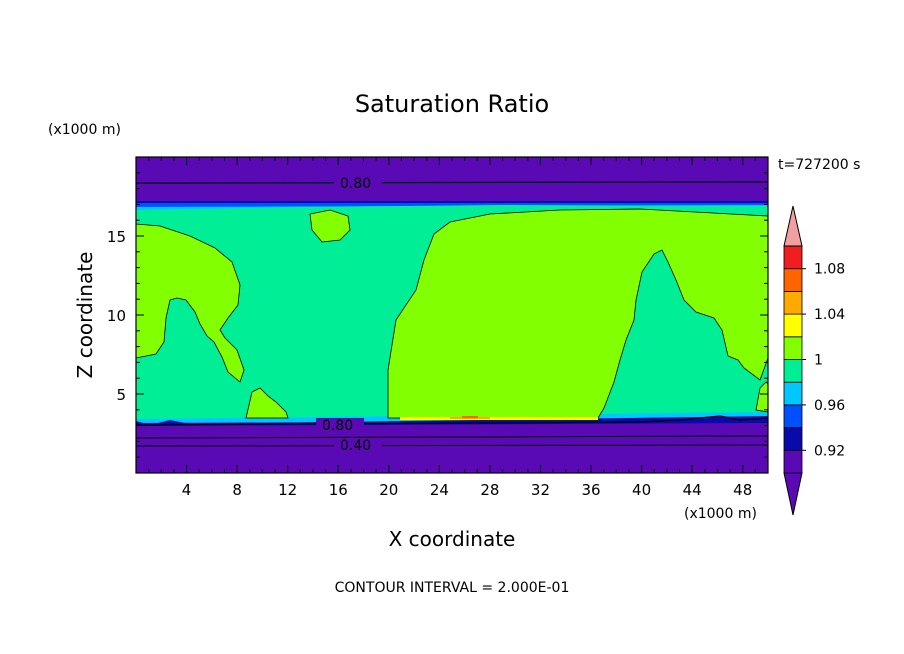 The image size is (904, 654). Describe the element at coordinates (489, 490) in the screenshot. I see `x-tick-label: 28` at that location.